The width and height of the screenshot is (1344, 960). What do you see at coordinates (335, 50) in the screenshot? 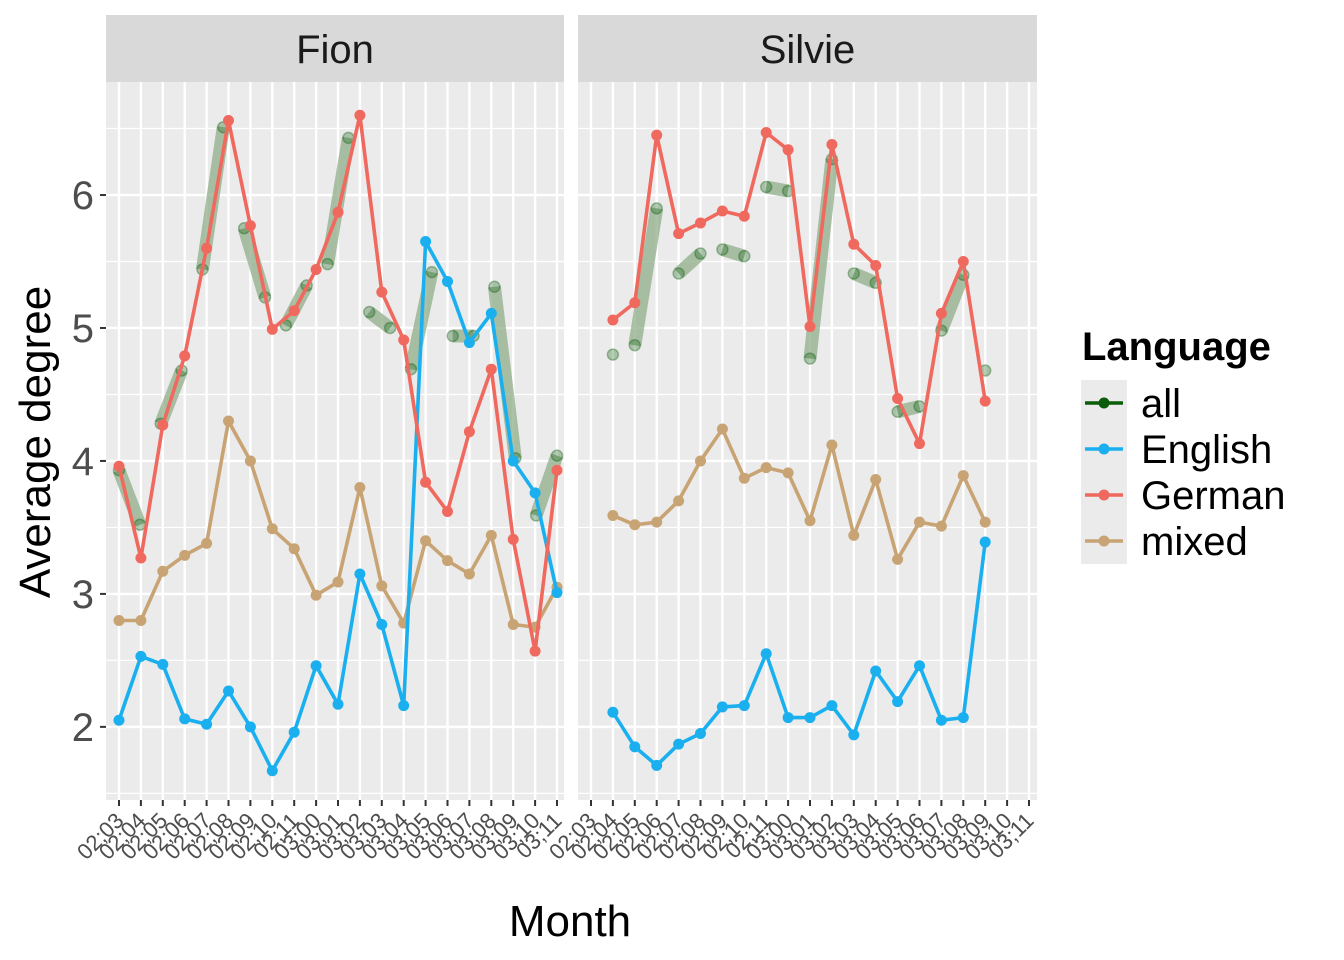
I see `strip-label: Fion` at bounding box center [335, 50].